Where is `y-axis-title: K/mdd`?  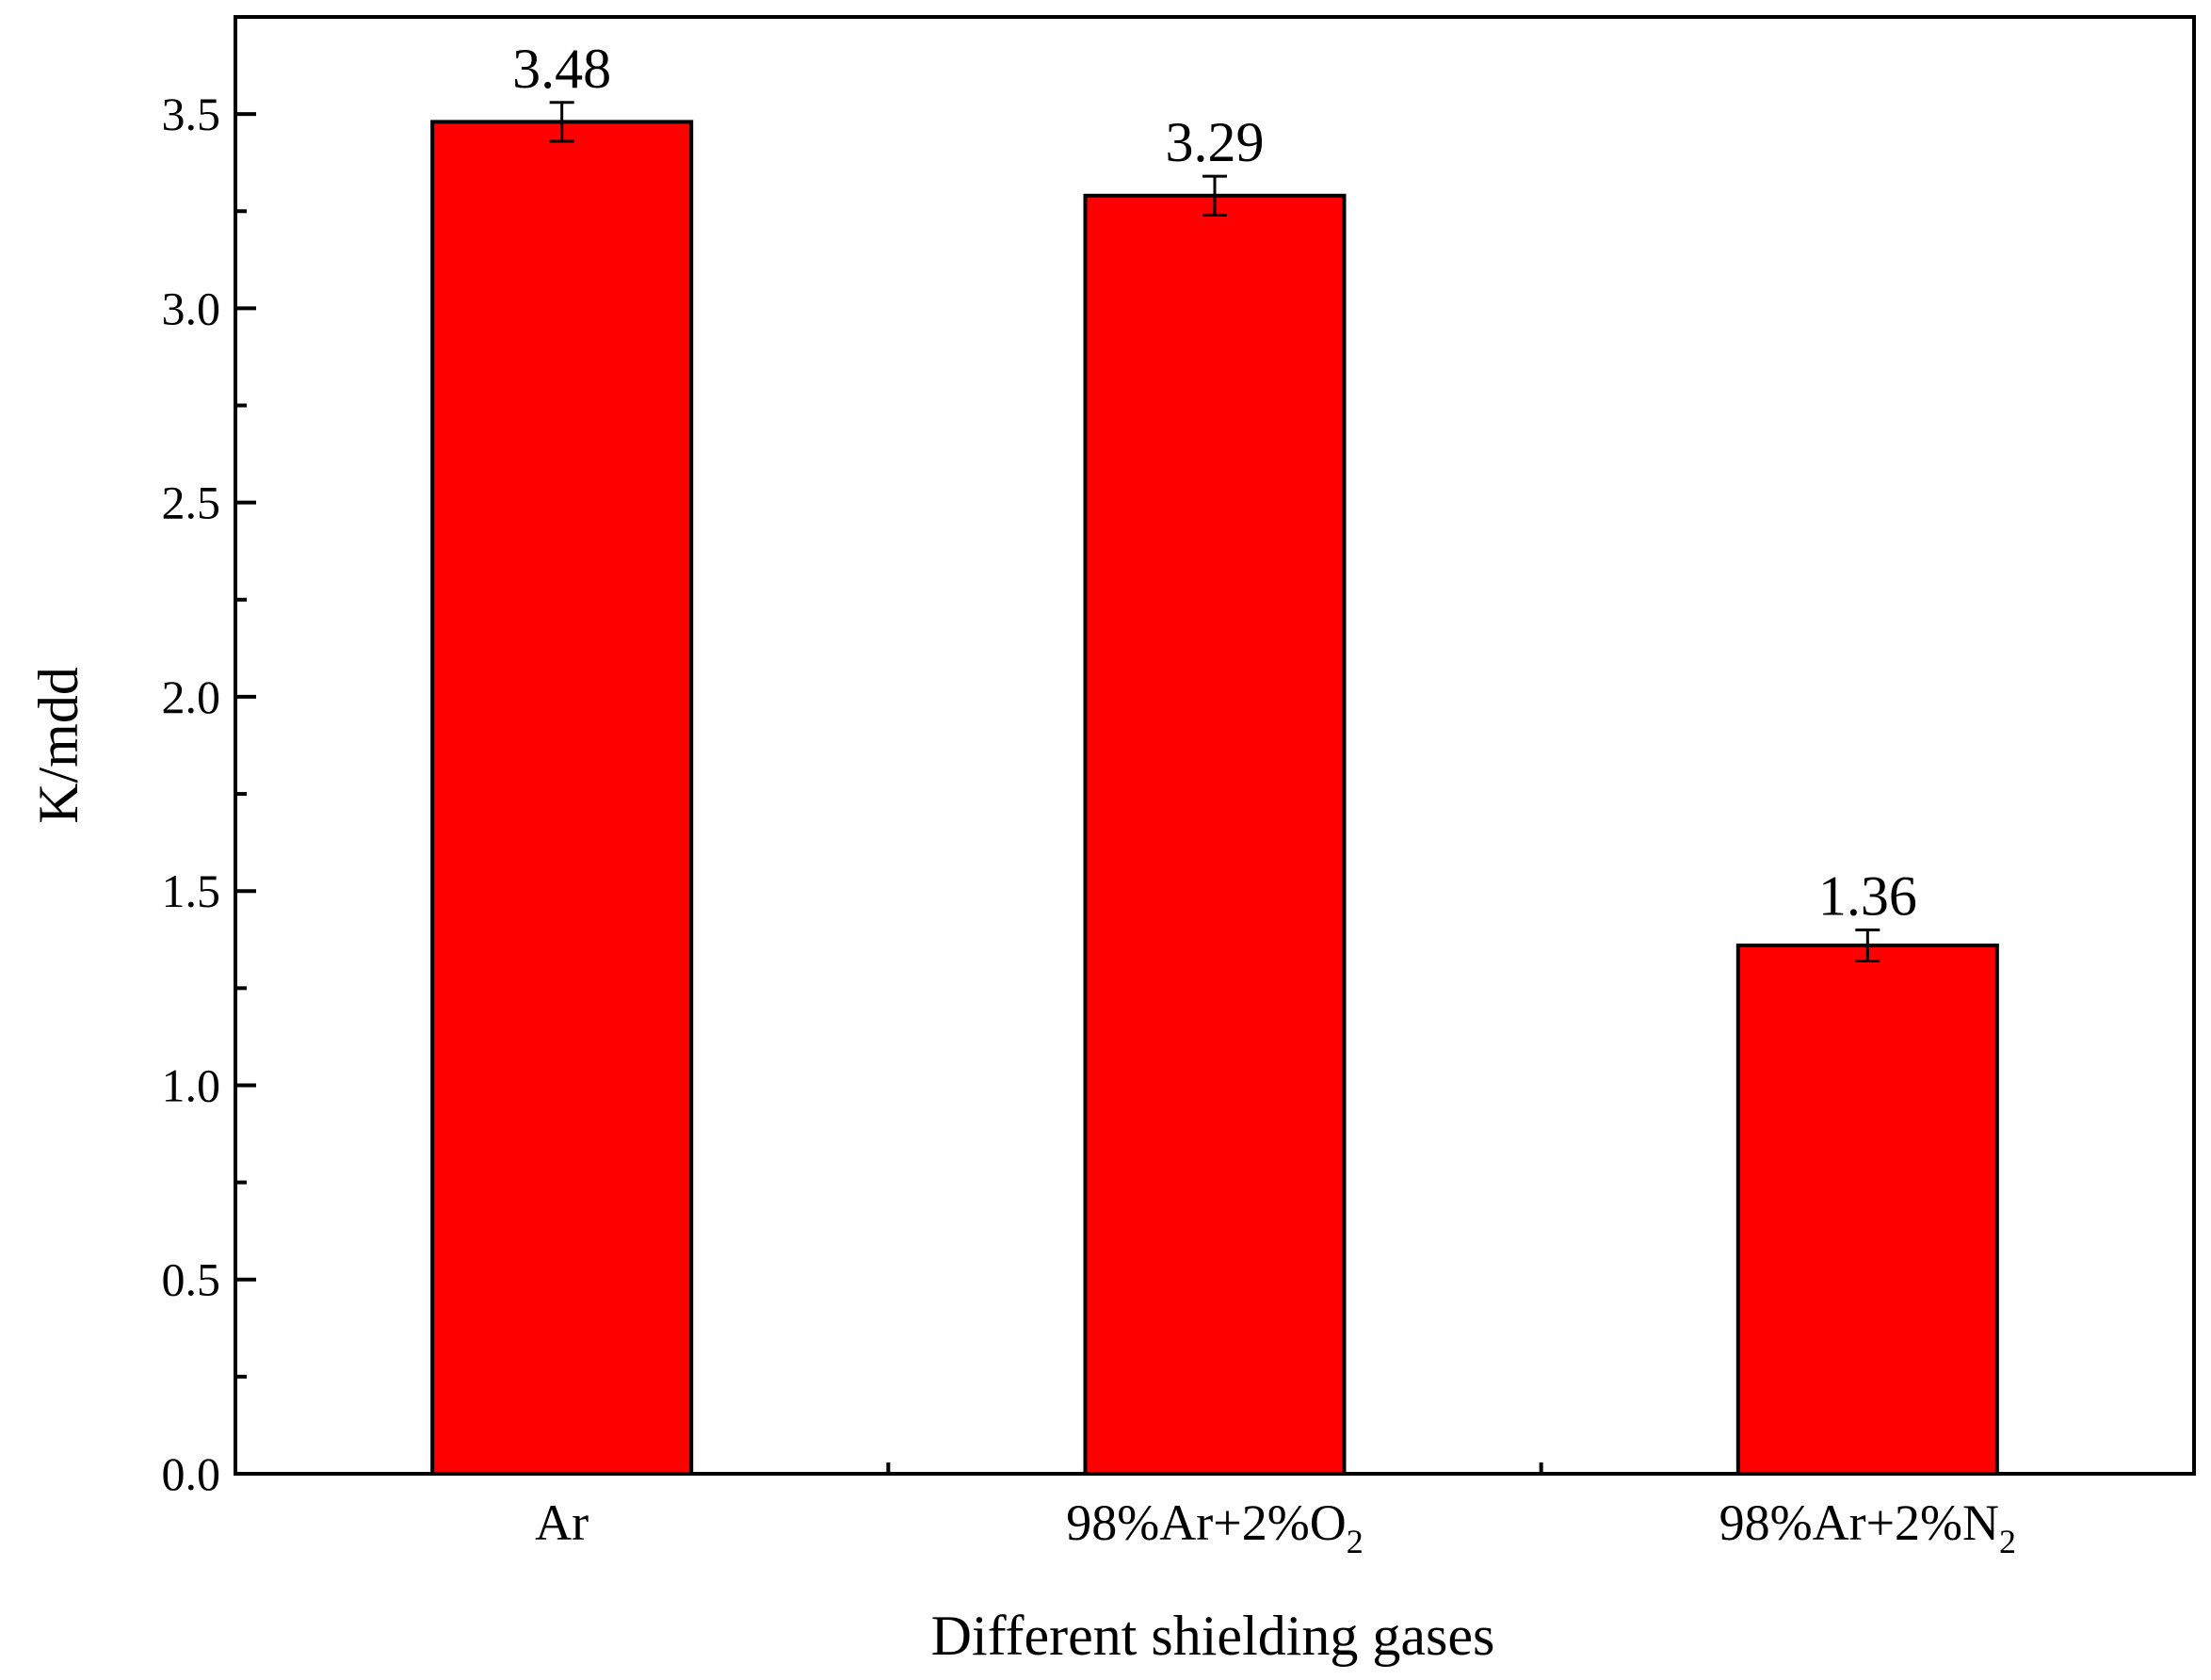 y-axis-title: K/mdd is located at coordinates (58, 745).